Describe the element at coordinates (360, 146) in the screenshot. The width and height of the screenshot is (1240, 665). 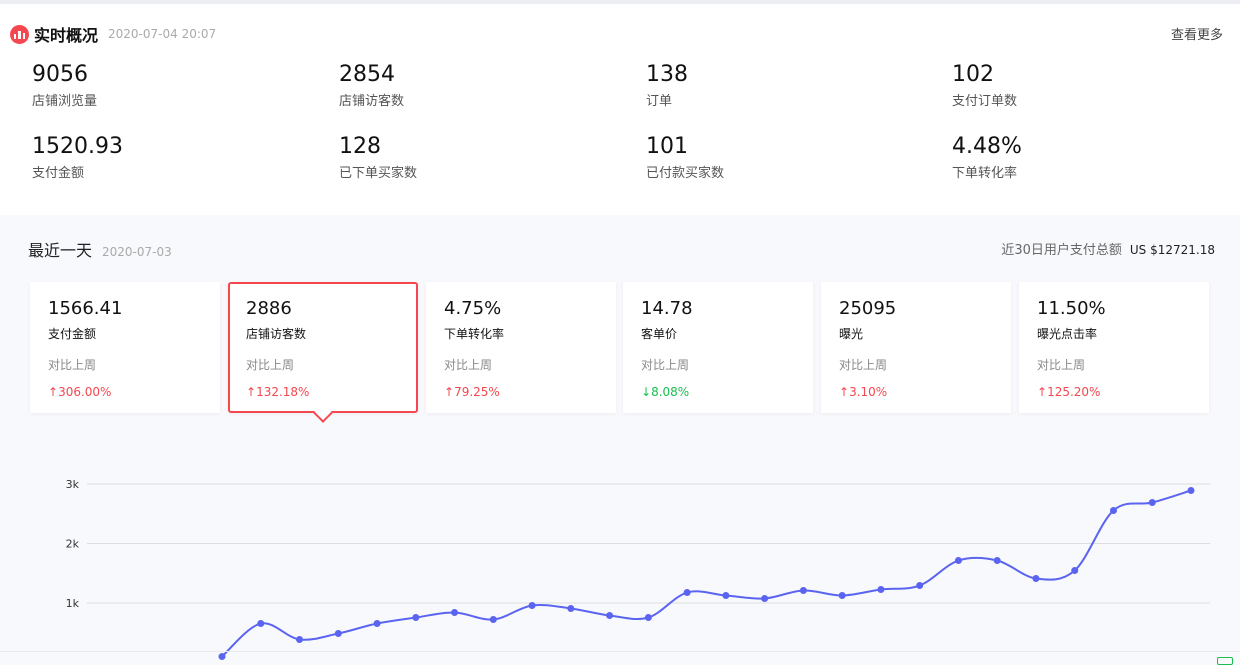
I see `metric-value: 128` at that location.